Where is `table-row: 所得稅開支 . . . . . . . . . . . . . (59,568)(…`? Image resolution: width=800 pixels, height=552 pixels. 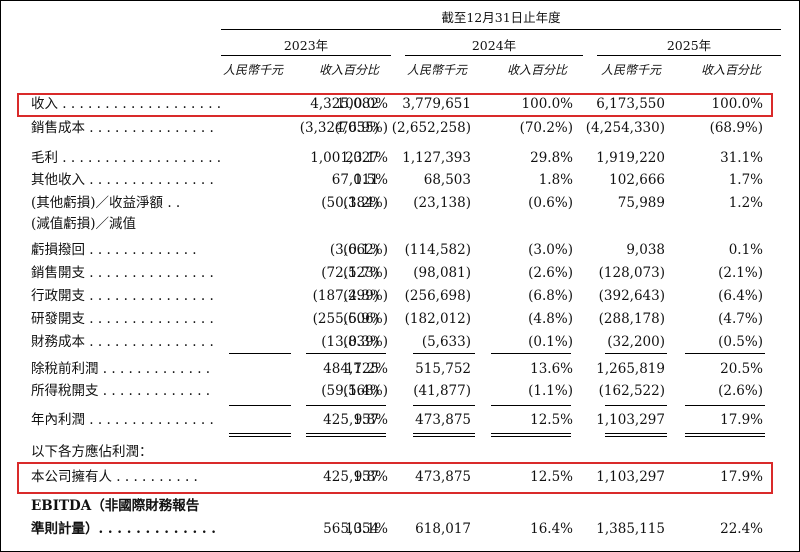 table-row: 所得稅開支 . . . . . . . . . . . . . (59,568)(… is located at coordinates (400, 391).